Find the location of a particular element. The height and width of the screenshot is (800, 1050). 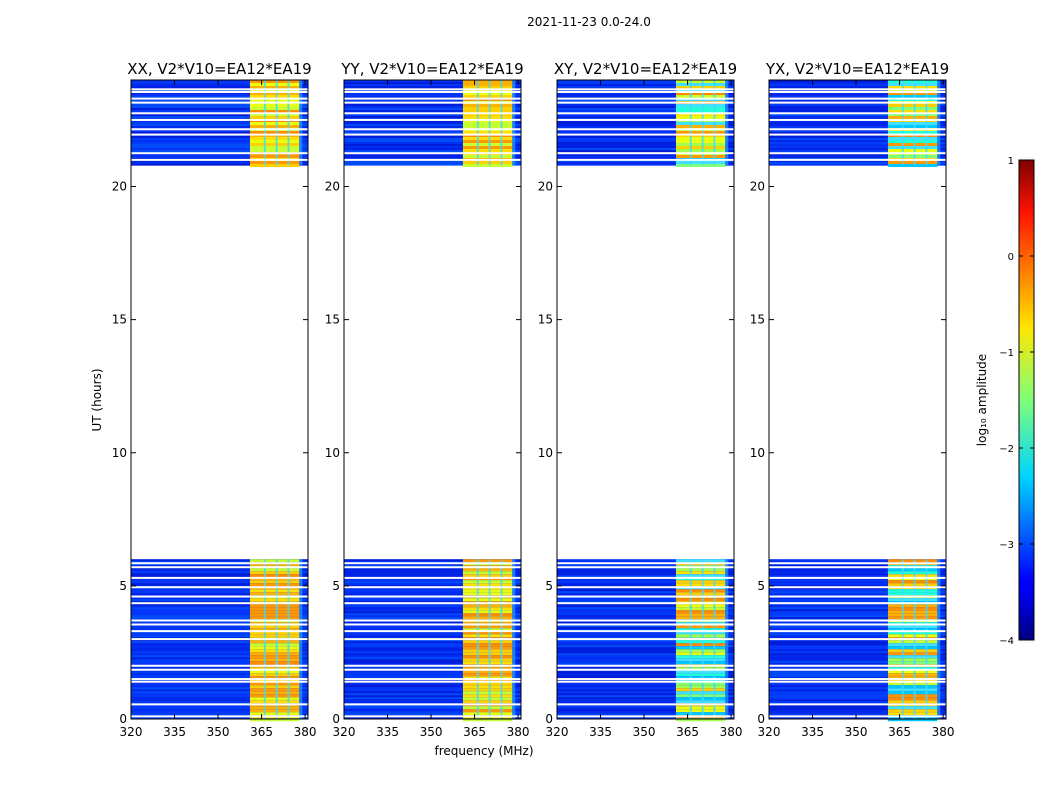

colorbar-tick-label: 0 is located at coordinates (1011, 257).